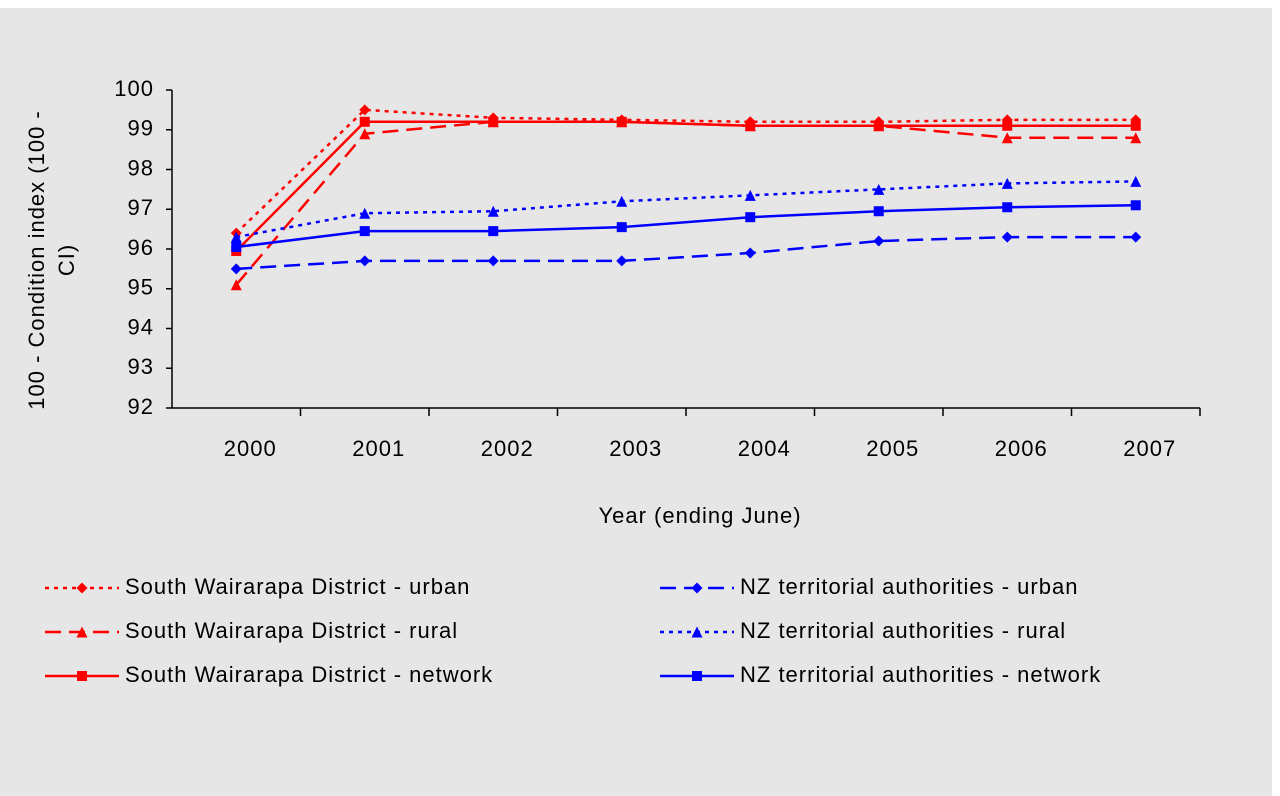 Image resolution: width=1280 pixels, height=796 pixels. I want to click on x-tick-label: 2006, so click(1021, 448).